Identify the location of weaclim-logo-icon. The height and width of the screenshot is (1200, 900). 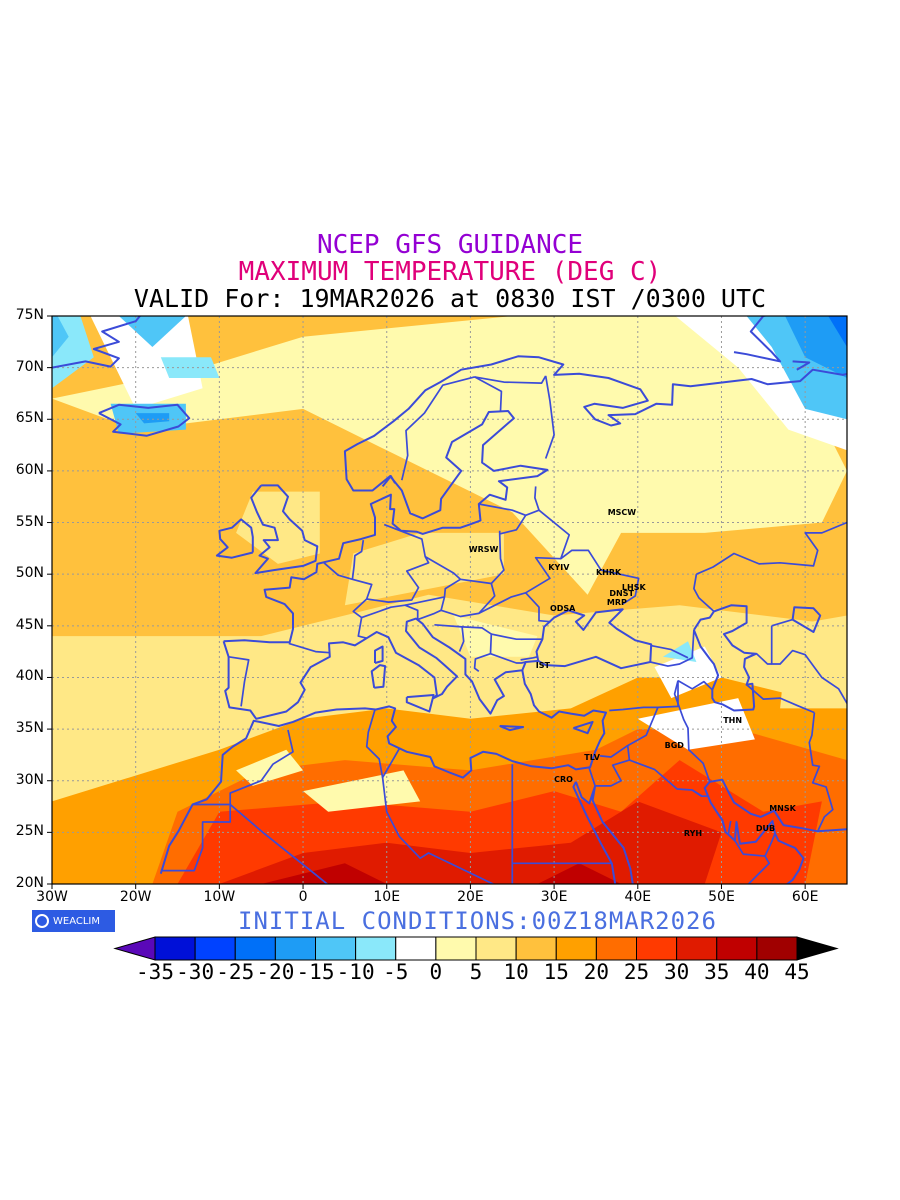
(42, 921).